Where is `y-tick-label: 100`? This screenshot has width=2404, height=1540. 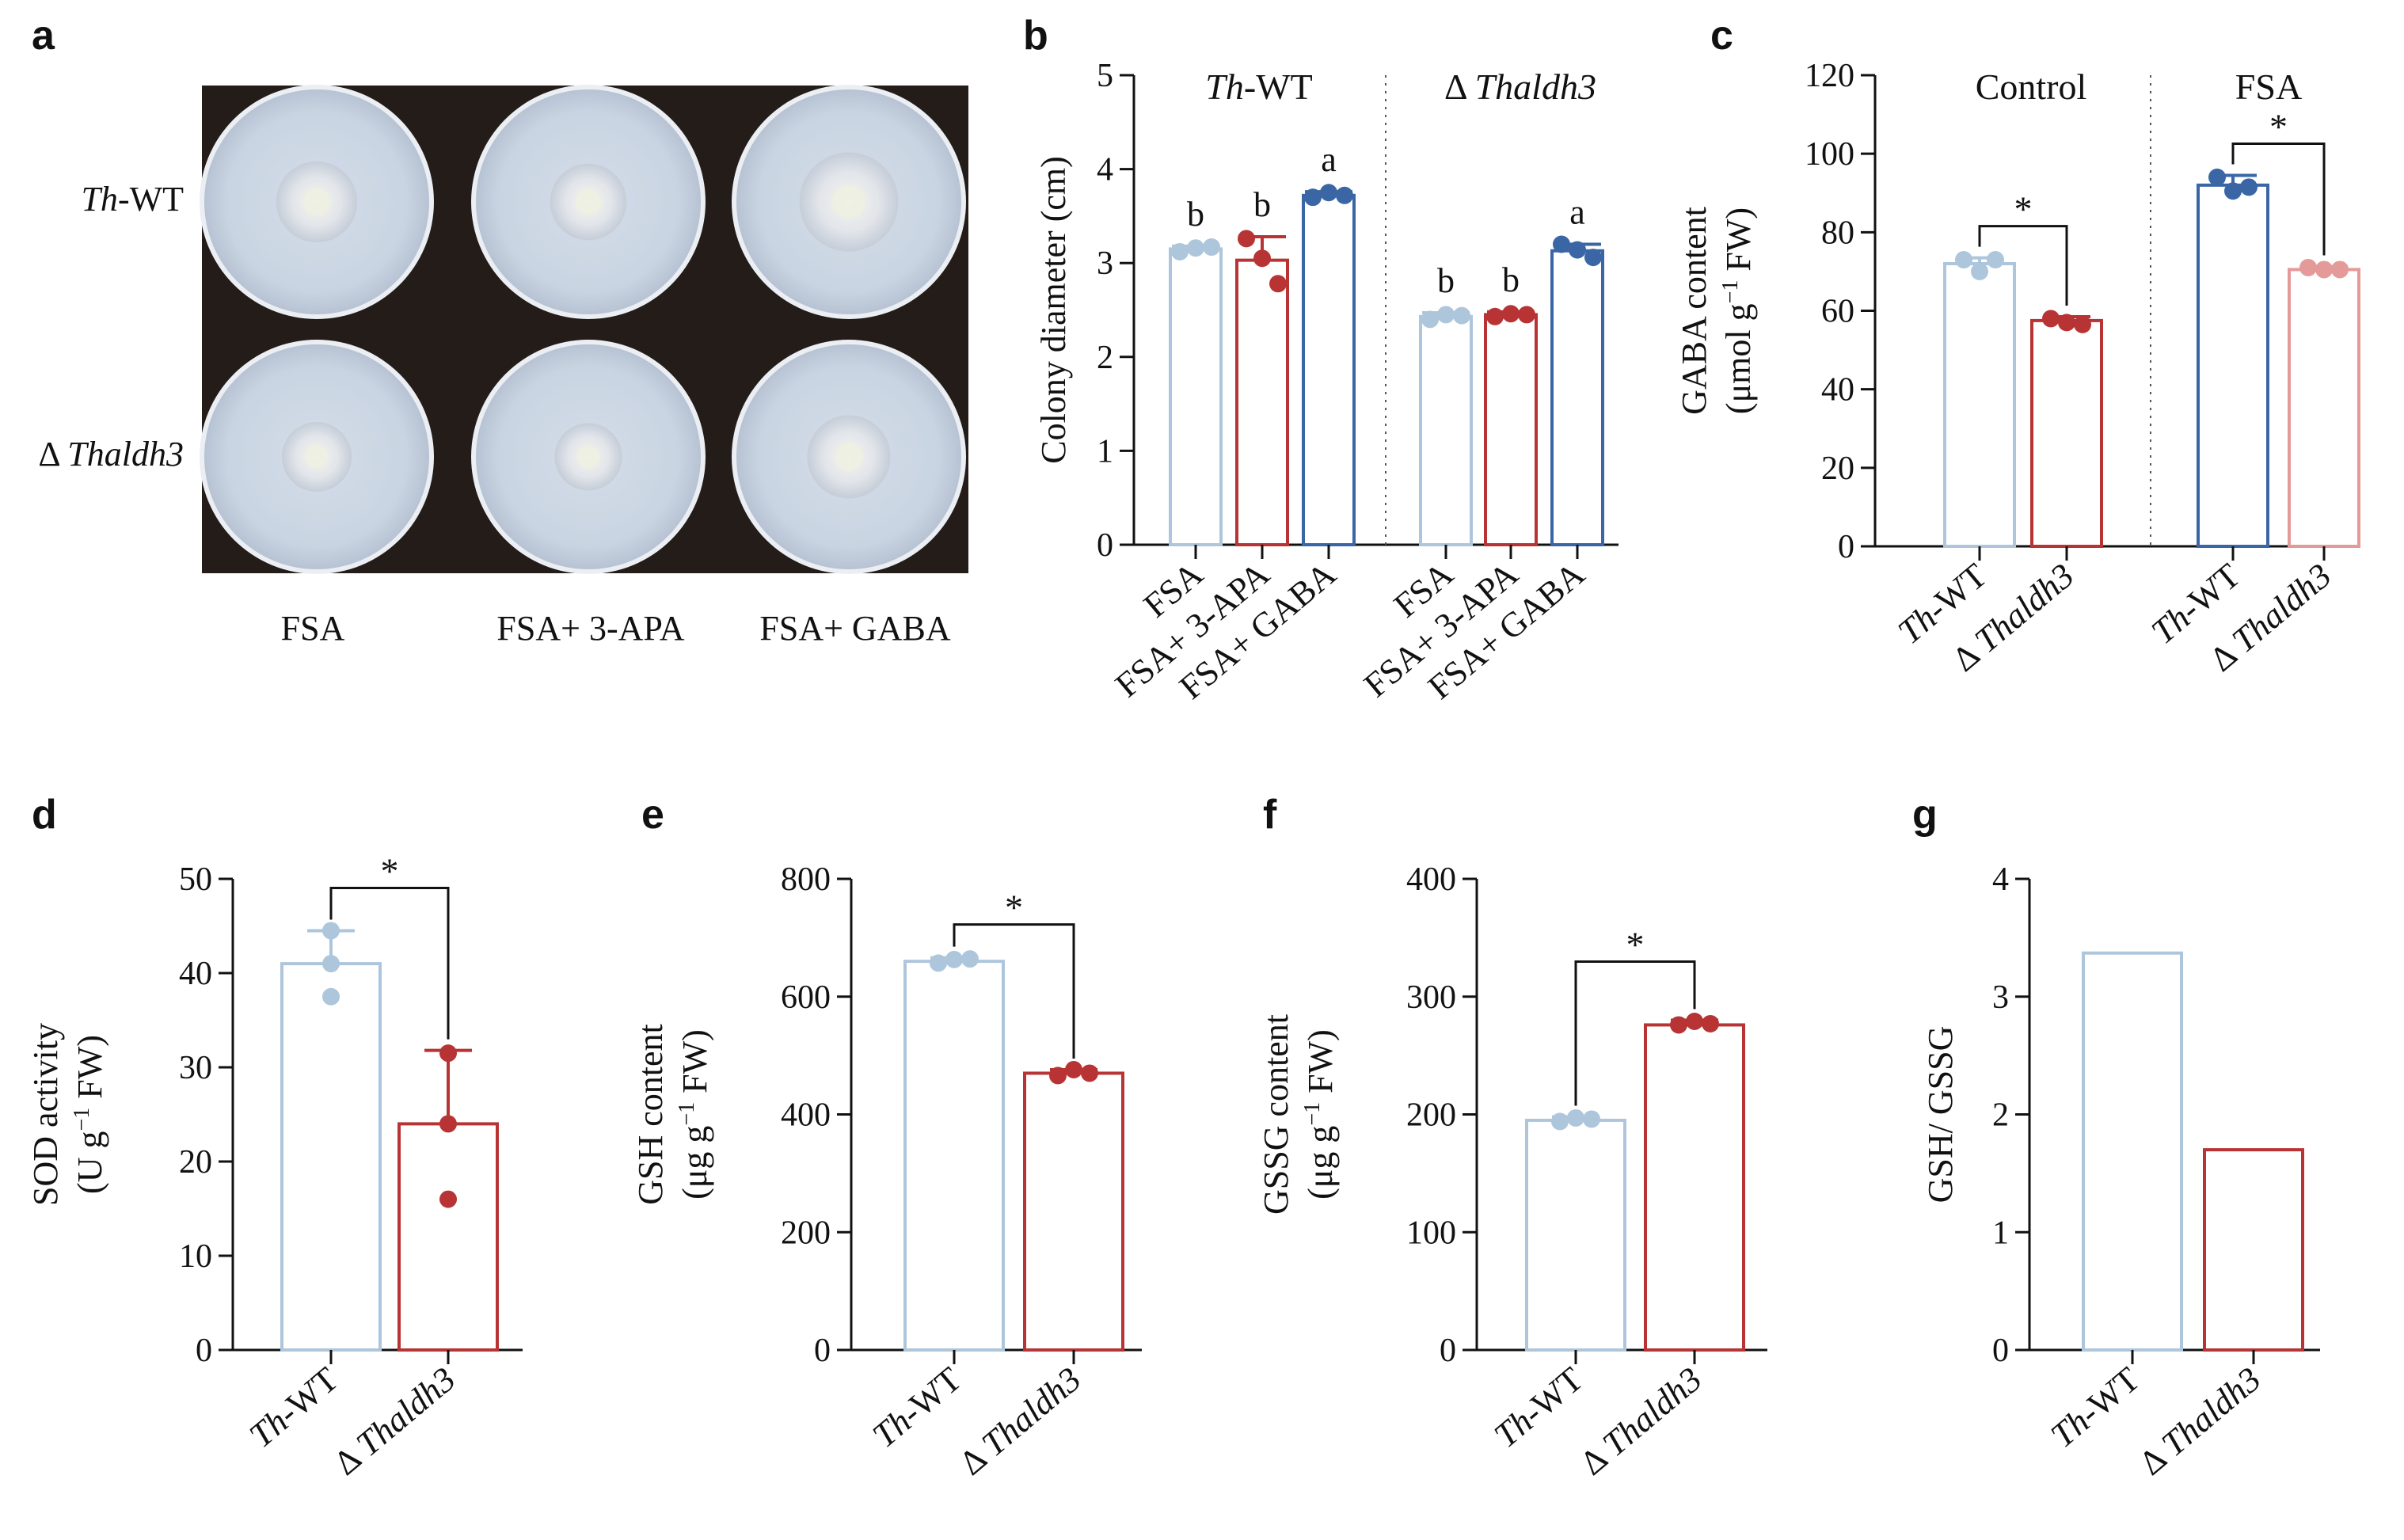
y-tick-label: 100 is located at coordinates (1829, 154).